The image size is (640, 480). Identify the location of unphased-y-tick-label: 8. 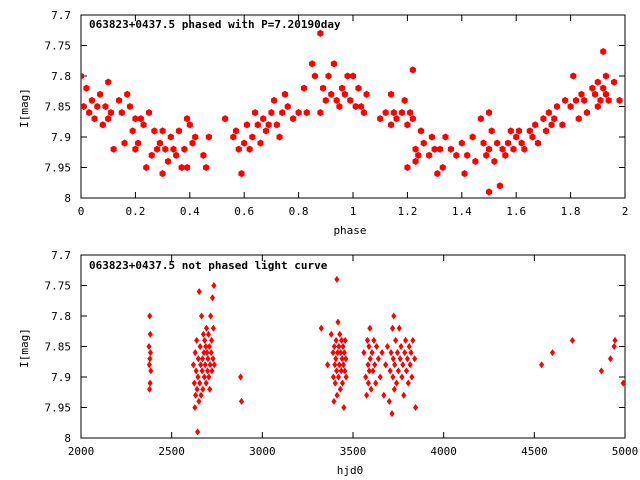
(67, 438).